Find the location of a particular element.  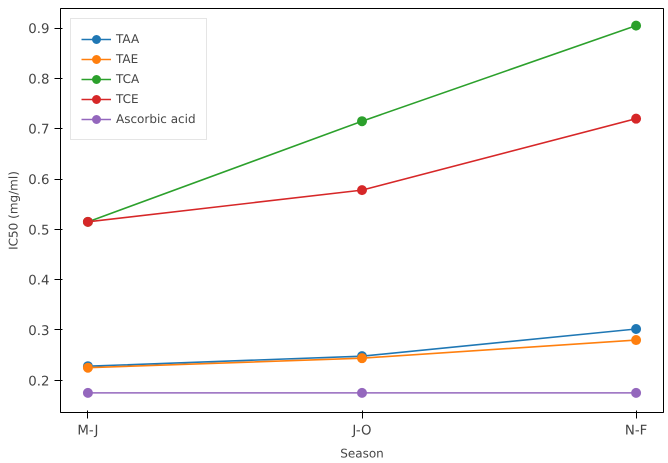

x-tick-label: J-O is located at coordinates (361, 431).